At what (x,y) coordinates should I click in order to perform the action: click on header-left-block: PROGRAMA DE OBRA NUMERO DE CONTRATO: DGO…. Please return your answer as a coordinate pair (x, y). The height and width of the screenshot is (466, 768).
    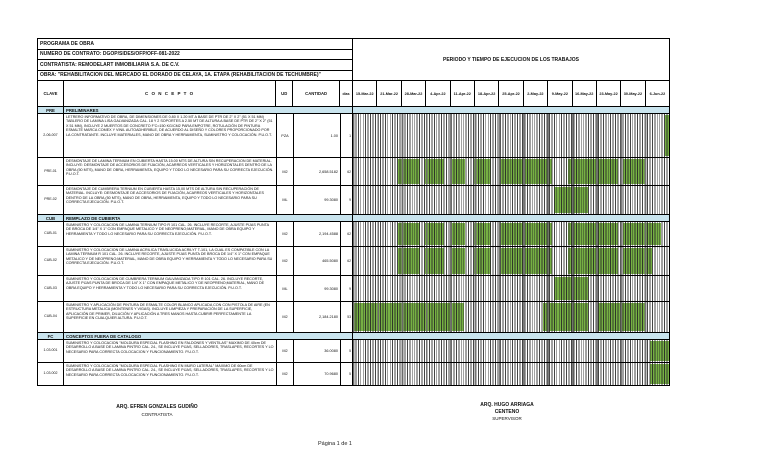
    Looking at the image, I should click on (195, 72).